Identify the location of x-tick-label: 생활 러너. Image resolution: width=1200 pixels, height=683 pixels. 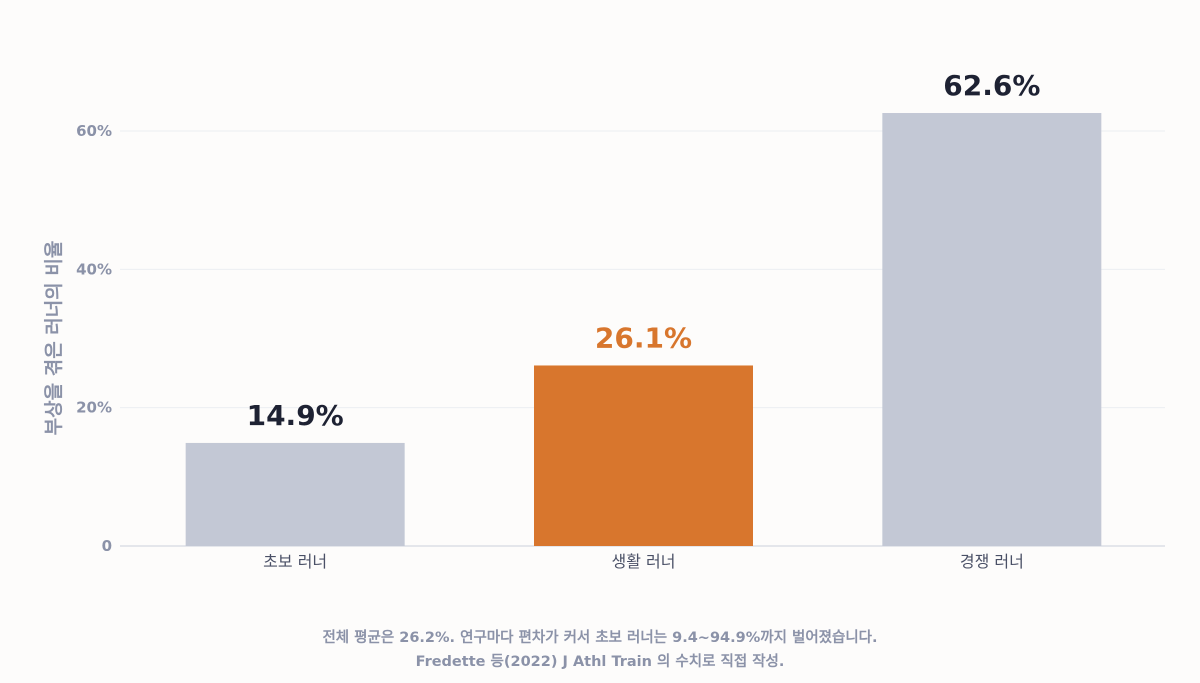
(644, 561).